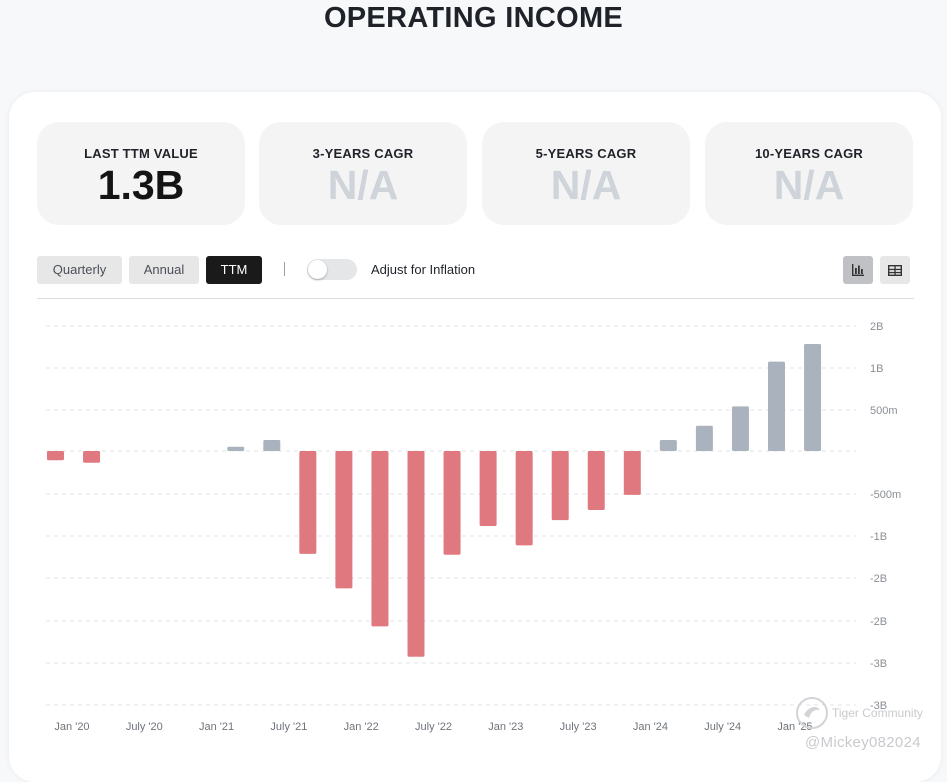  What do you see at coordinates (216, 727) in the screenshot?
I see `x-tick-label: Jan '21` at bounding box center [216, 727].